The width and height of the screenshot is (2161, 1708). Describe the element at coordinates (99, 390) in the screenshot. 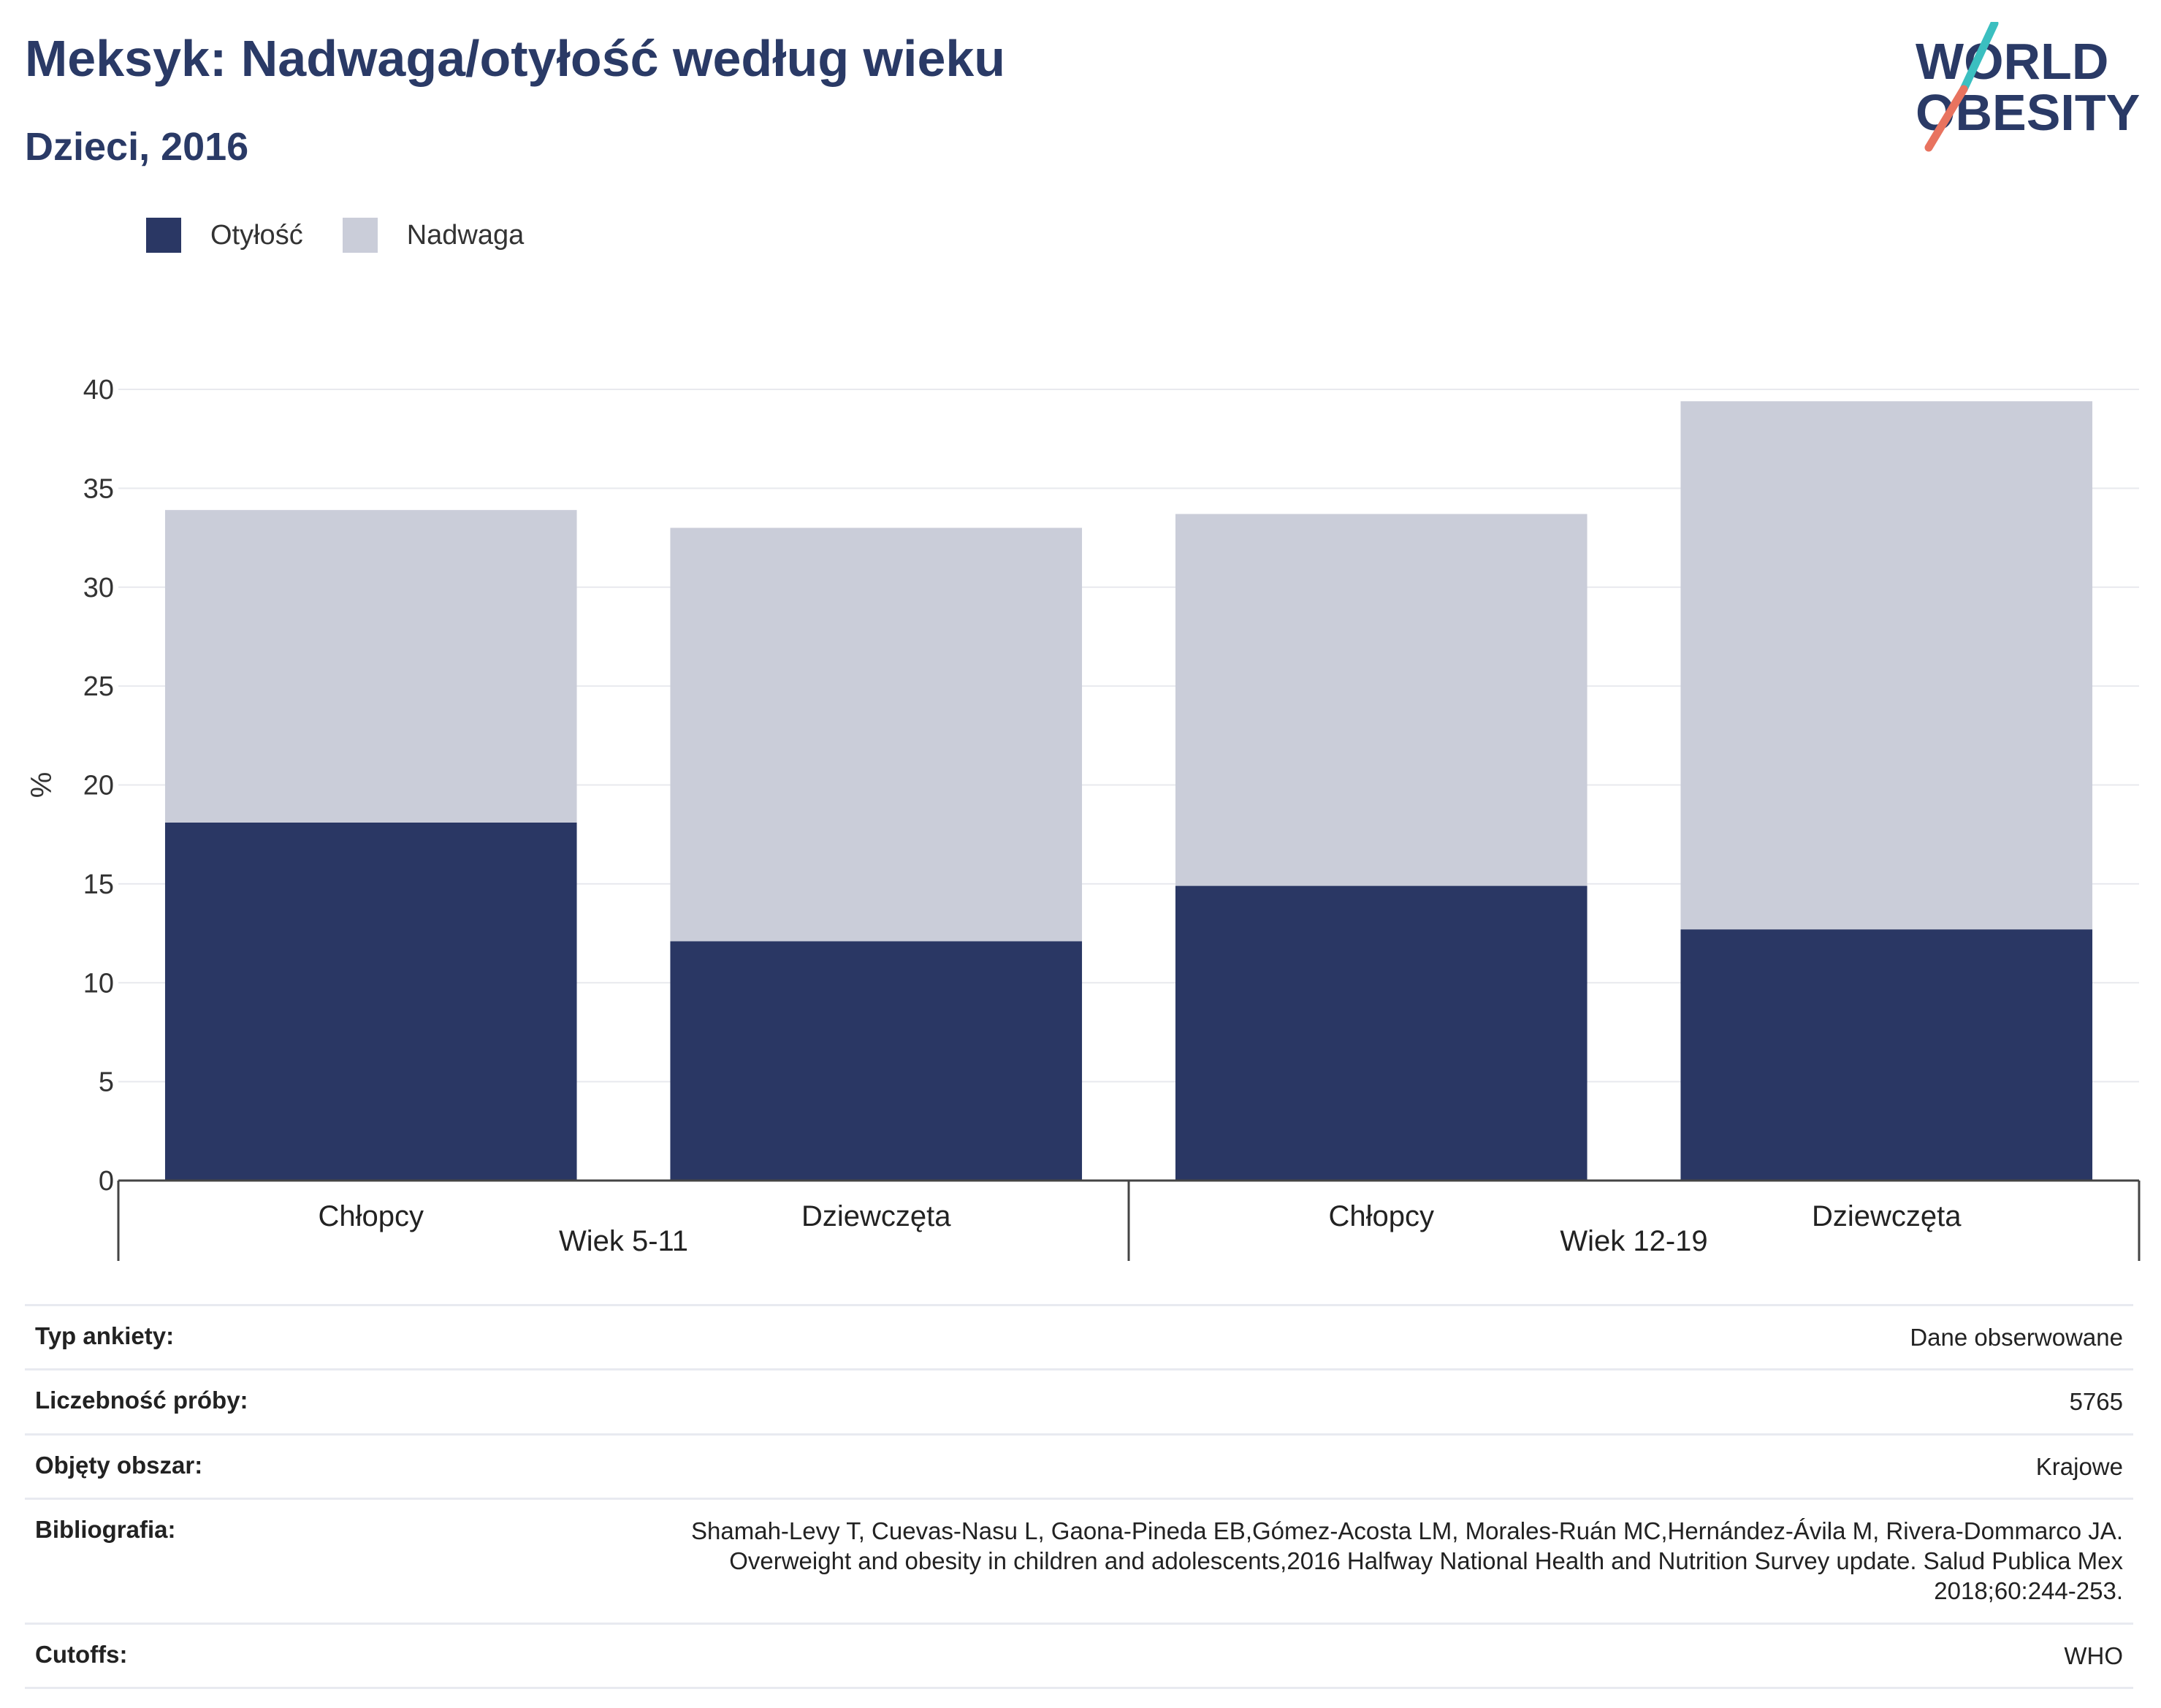

I see `y-tick-label: 40` at that location.